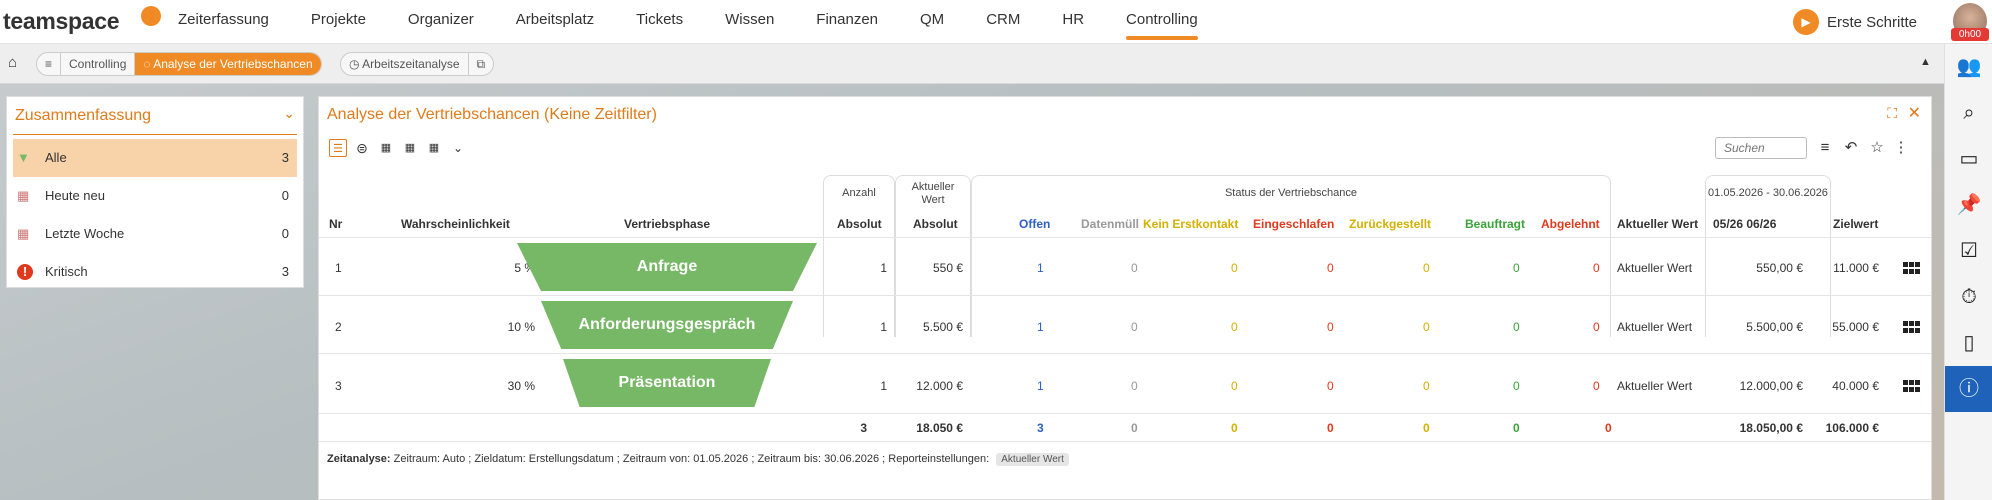 The height and width of the screenshot is (500, 1992). I want to click on filter-icon: ≡, so click(1825, 147).